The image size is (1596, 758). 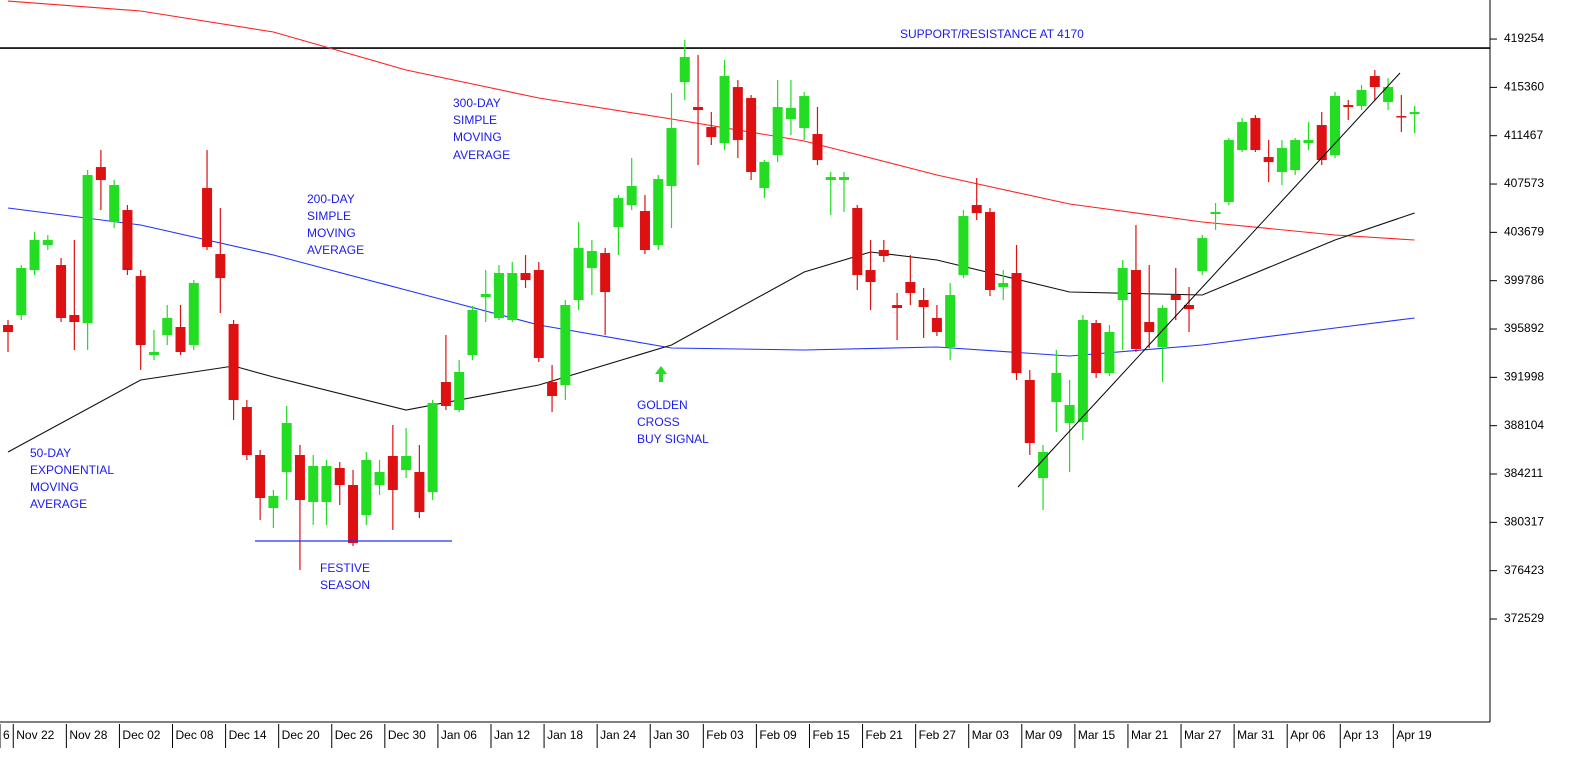 What do you see at coordinates (301, 735) in the screenshot?
I see `x-tick-label: Dec 20` at bounding box center [301, 735].